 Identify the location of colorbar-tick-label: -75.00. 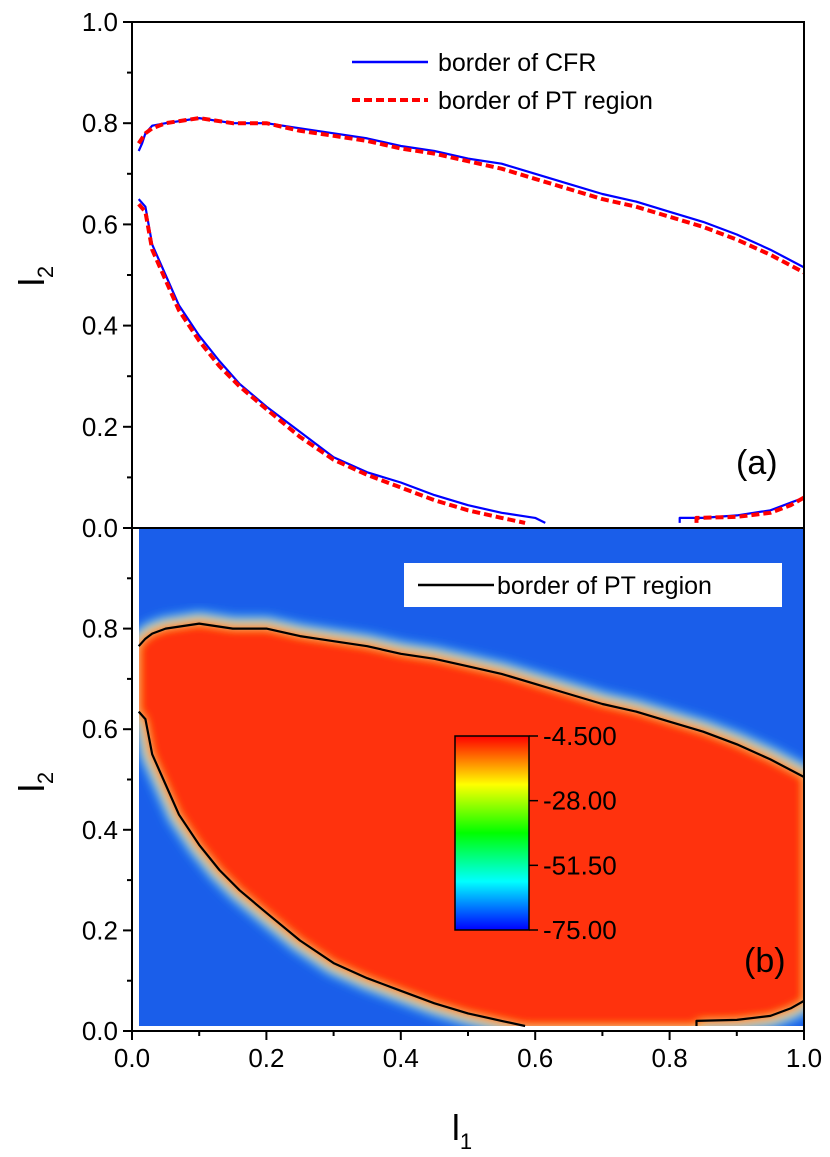
(580, 930).